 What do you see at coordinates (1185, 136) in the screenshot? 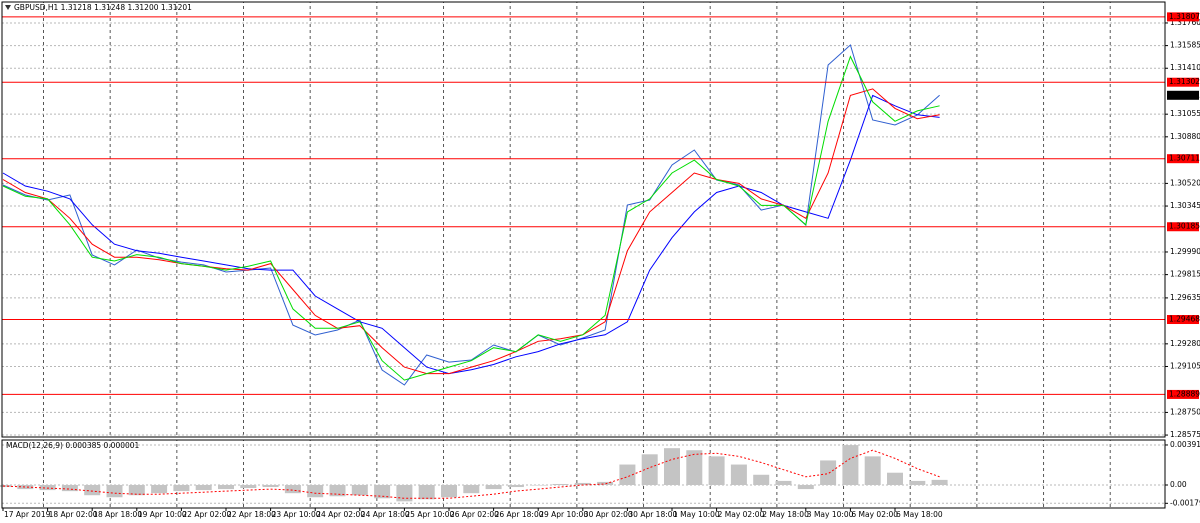
I see `y-tick-label: 1.30880` at bounding box center [1185, 136].